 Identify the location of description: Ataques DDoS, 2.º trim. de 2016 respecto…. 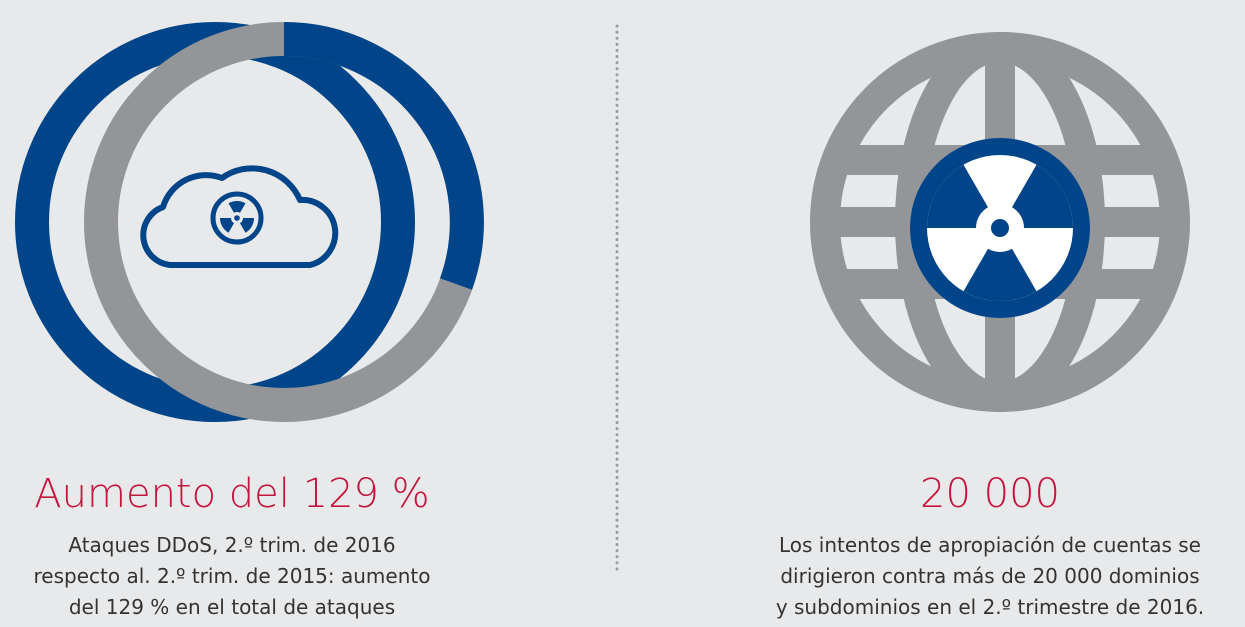
(256, 576).